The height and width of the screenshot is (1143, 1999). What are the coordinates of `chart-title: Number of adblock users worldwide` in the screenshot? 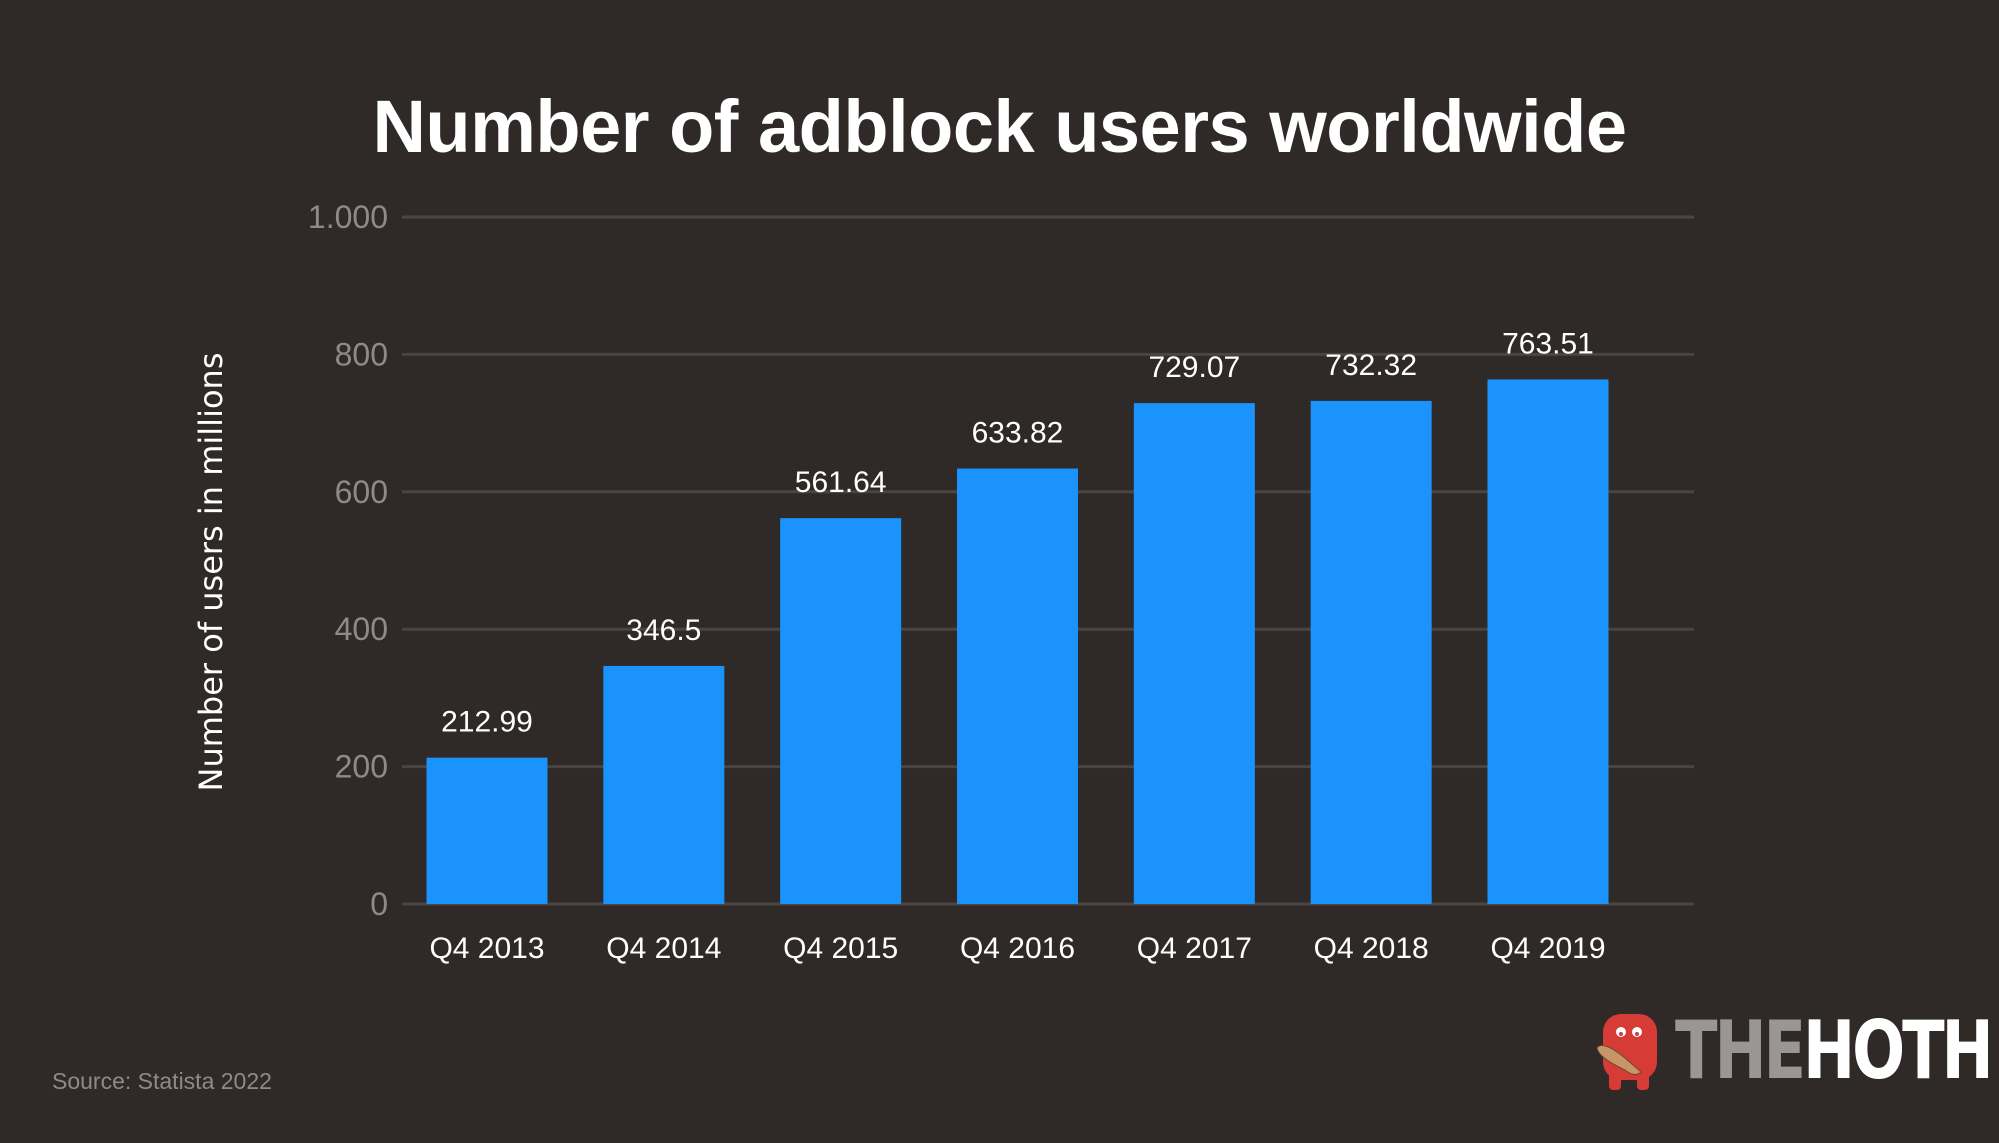 It's located at (999, 126).